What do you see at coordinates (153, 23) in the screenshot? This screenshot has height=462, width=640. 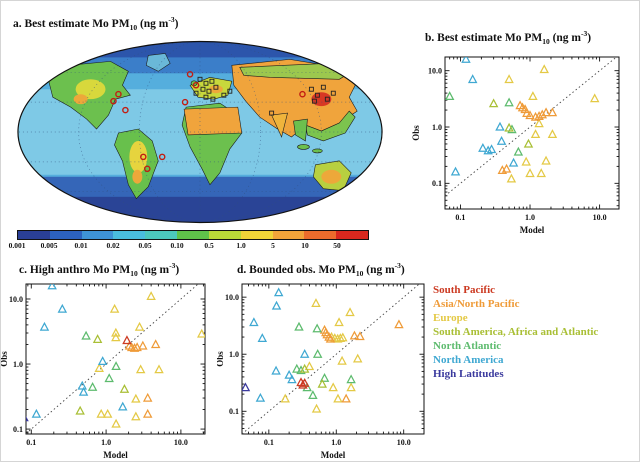 I see `panel-a-title-mid: (ng m` at bounding box center [153, 23].